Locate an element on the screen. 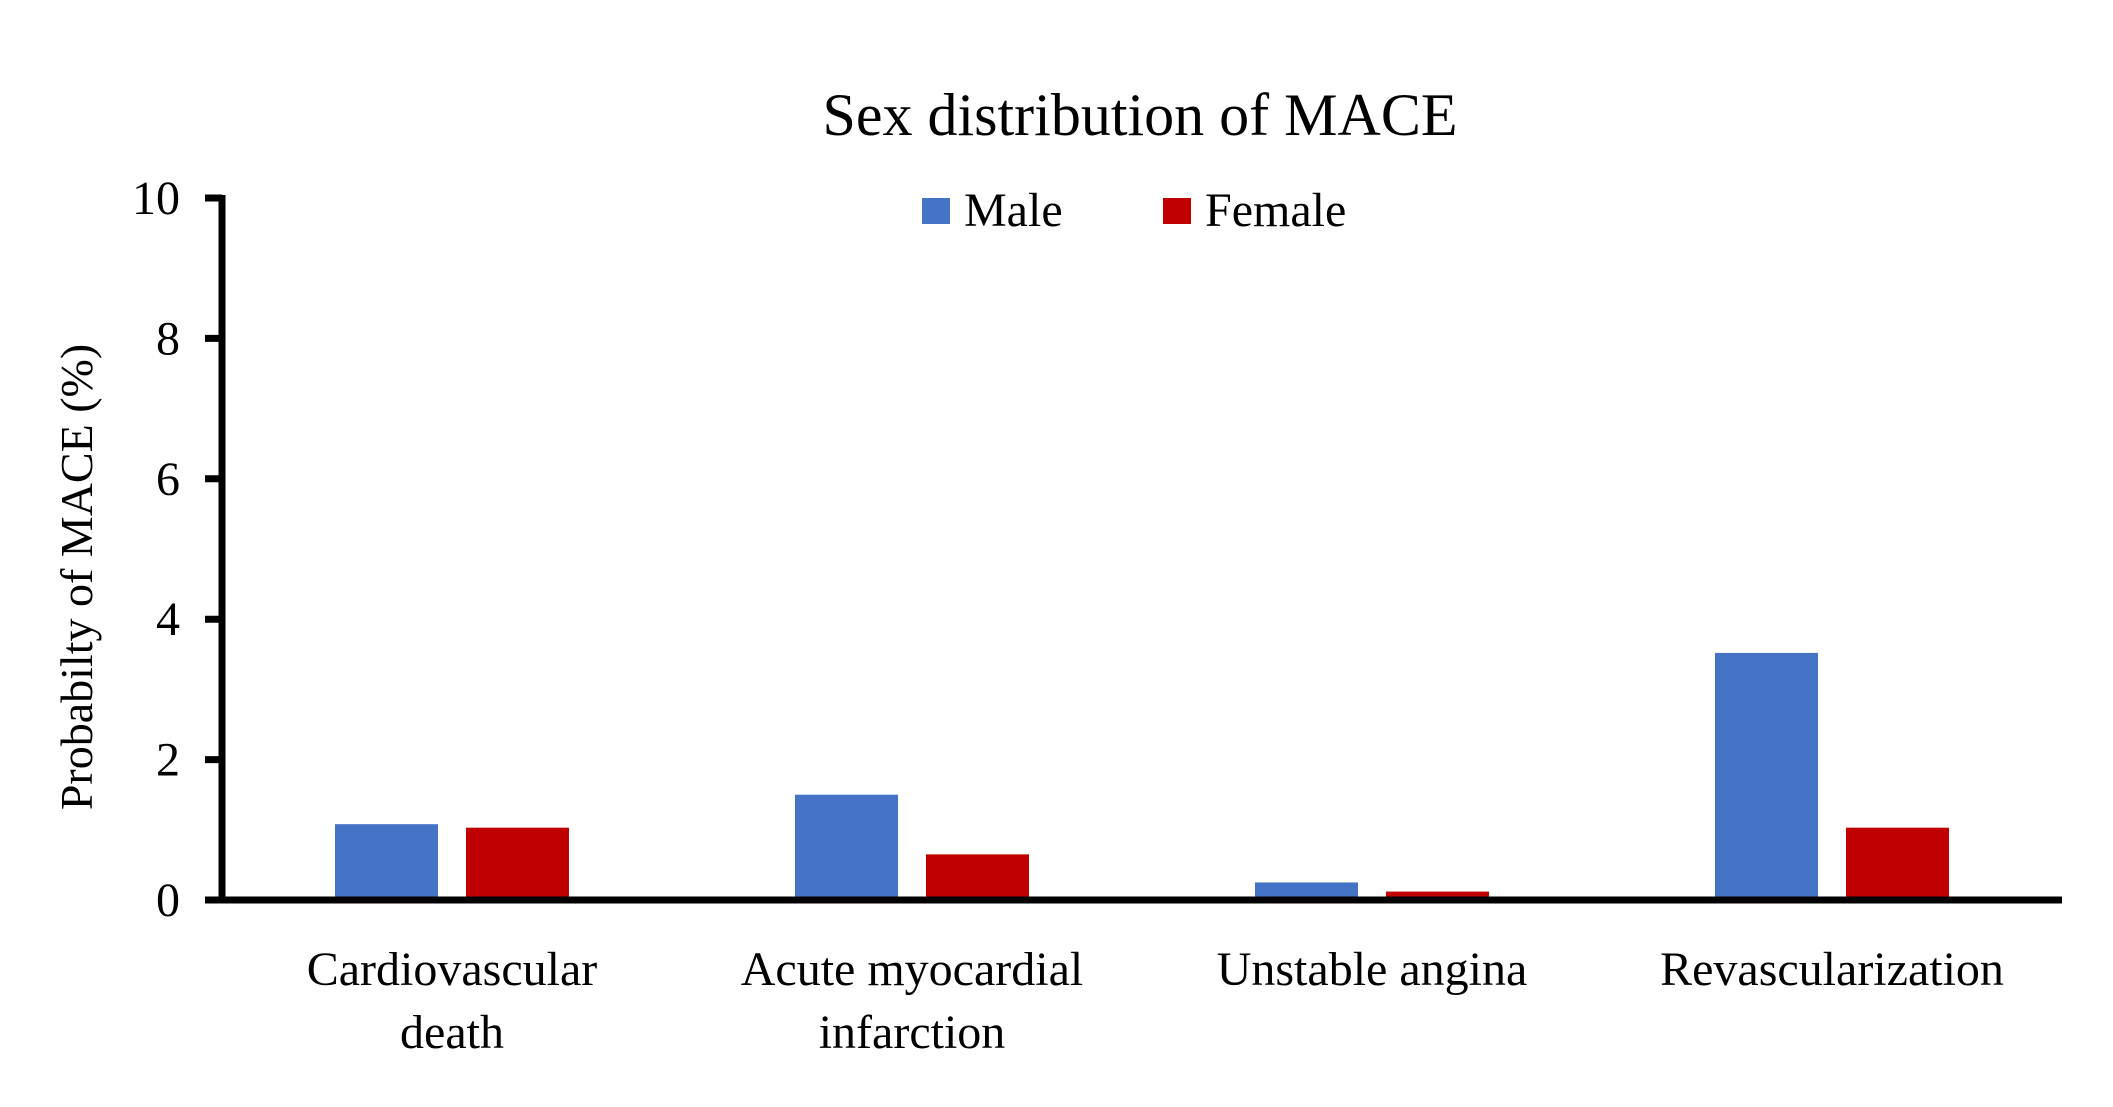 The image size is (2113, 1107). y-tick-label: 2 is located at coordinates (168, 760).